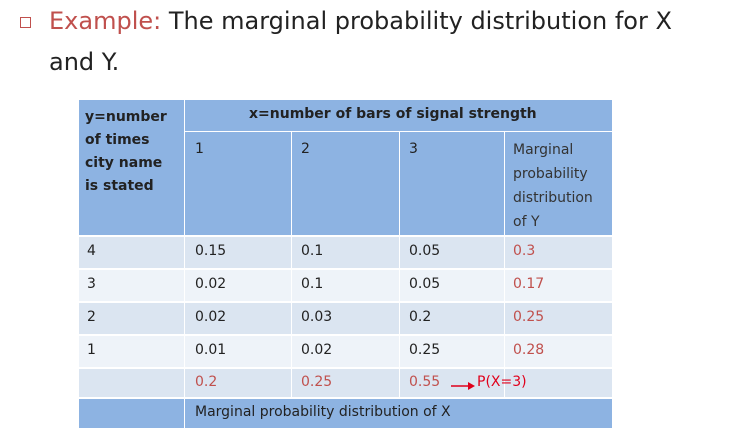  What do you see at coordinates (553, 198) in the screenshot?
I see `marginal-y-header-line: distribution` at bounding box center [553, 198].